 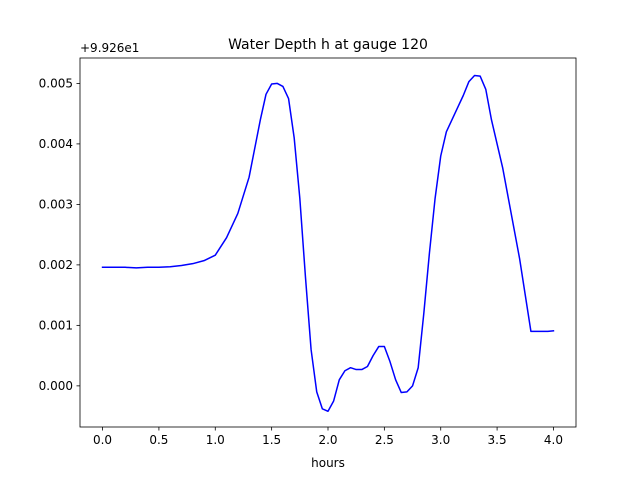 I want to click on x-tick-label: 2.0, so click(x=327, y=440).